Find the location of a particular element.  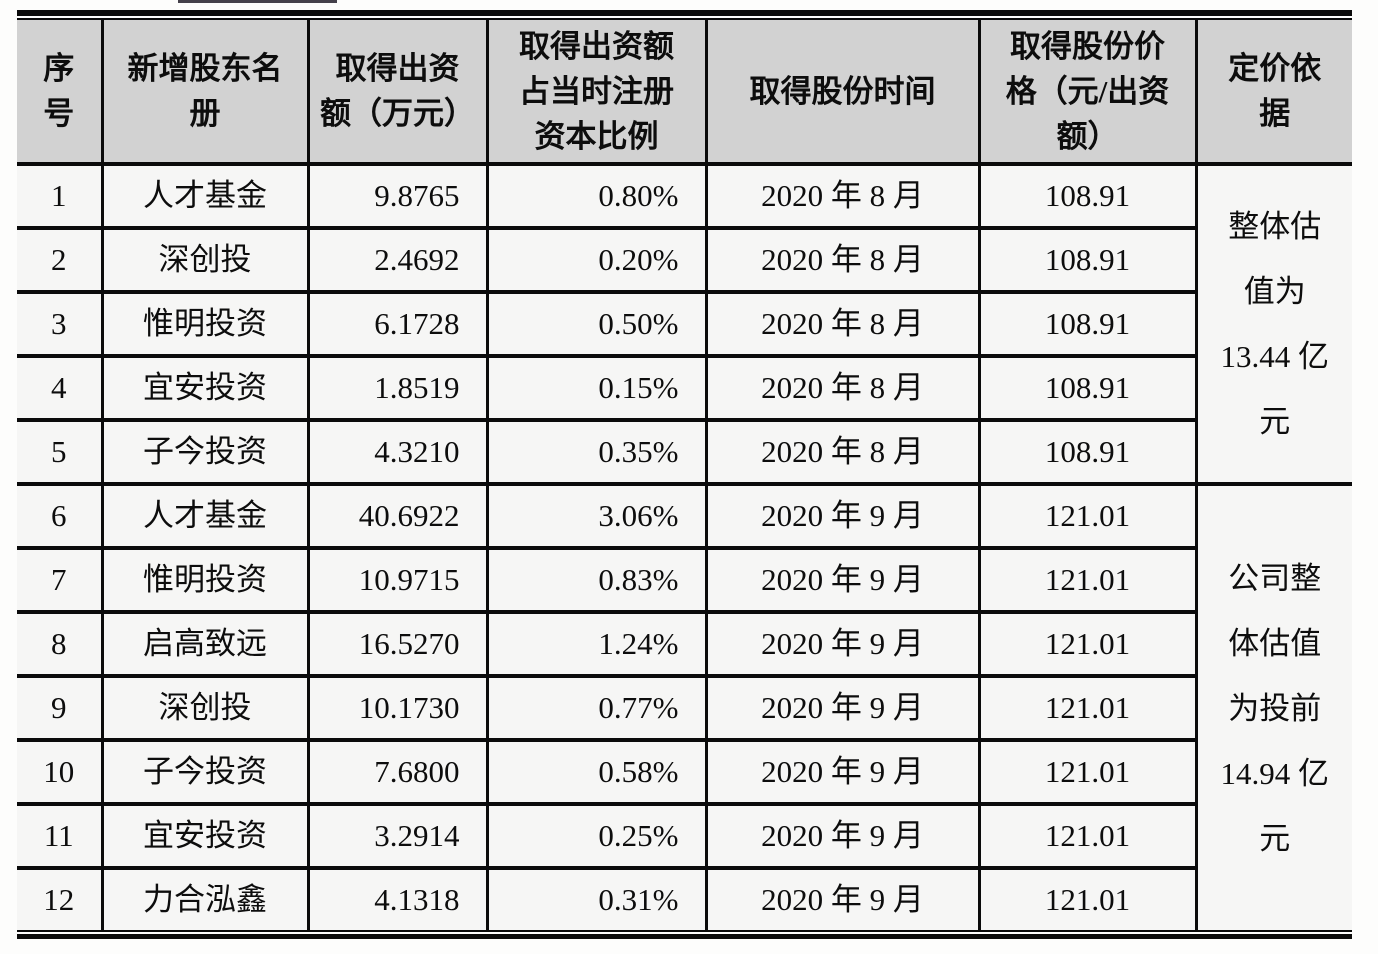

cell-amount: 10.1730 is located at coordinates (397, 708).